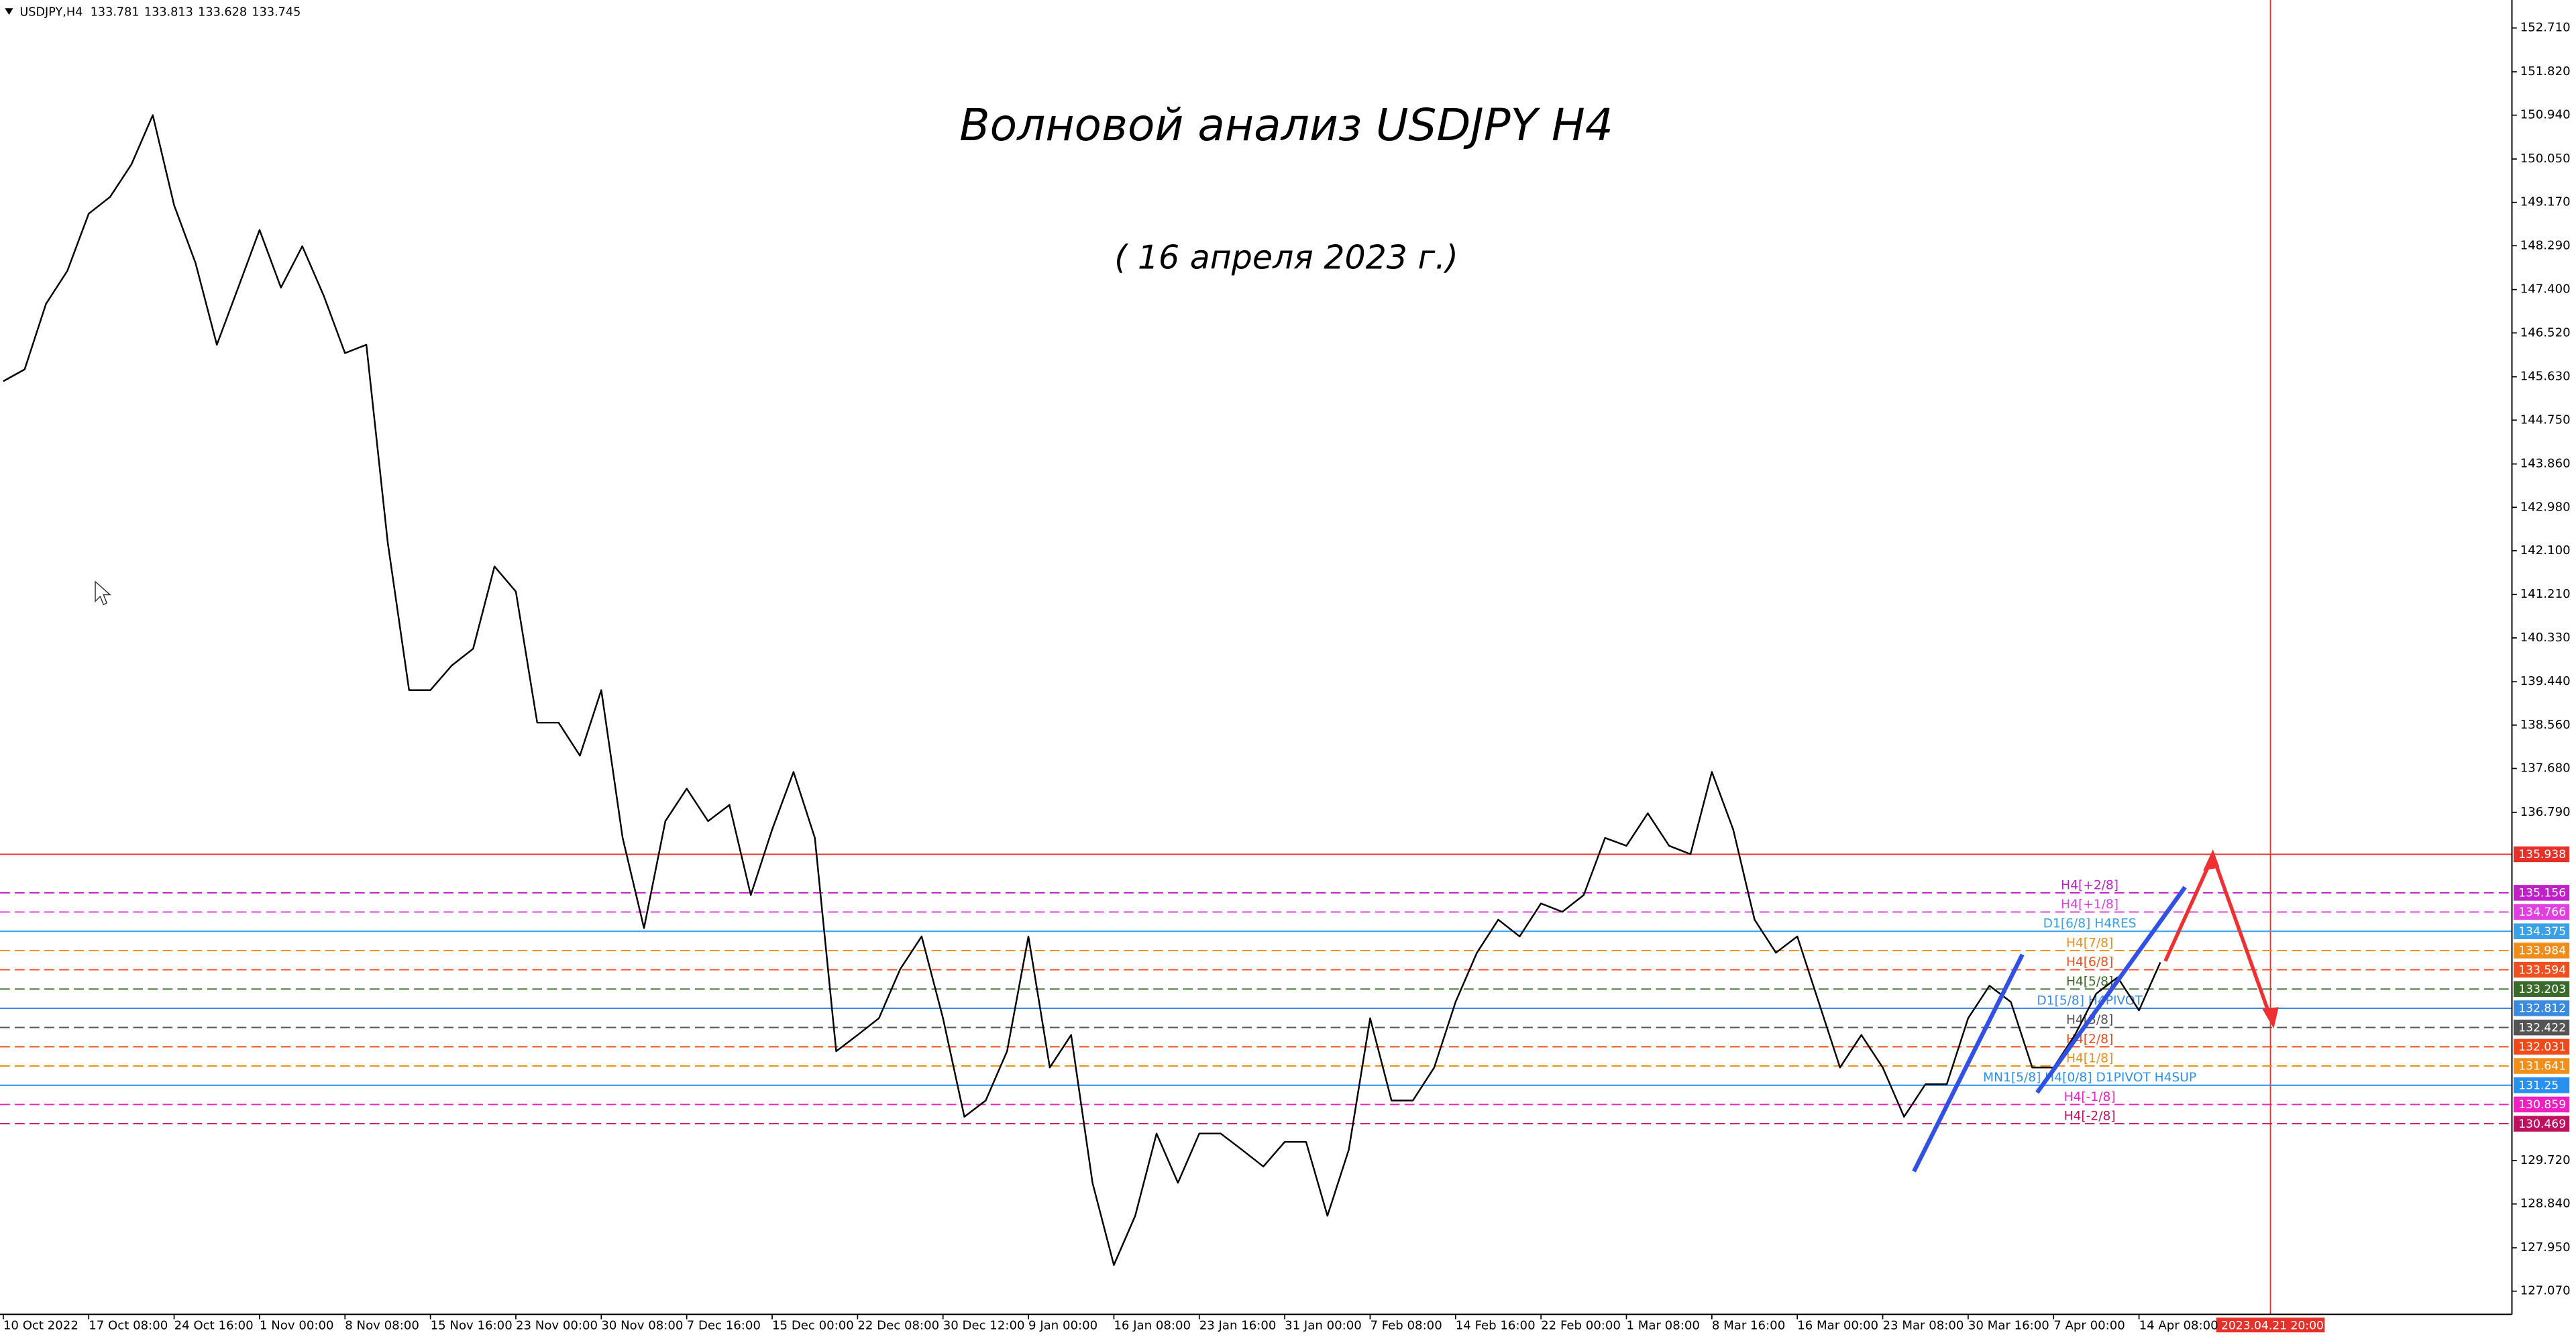  Describe the element at coordinates (382, 1325) in the screenshot. I see `x-tick-label: 8 Nov 08:00` at that location.